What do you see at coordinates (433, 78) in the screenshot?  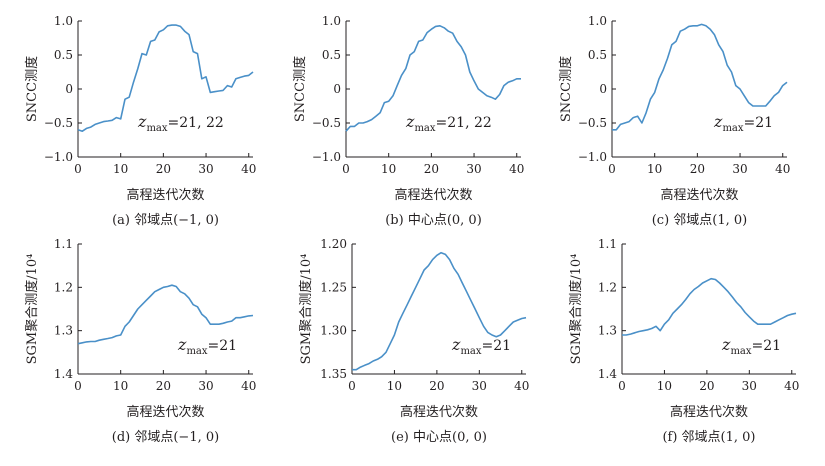 I see `series-line-b` at bounding box center [433, 78].